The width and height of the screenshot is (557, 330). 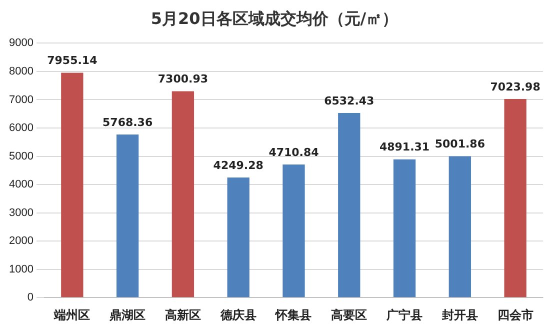 What do you see at coordinates (238, 165) in the screenshot?
I see `data-label: 4249.28` at bounding box center [238, 165].